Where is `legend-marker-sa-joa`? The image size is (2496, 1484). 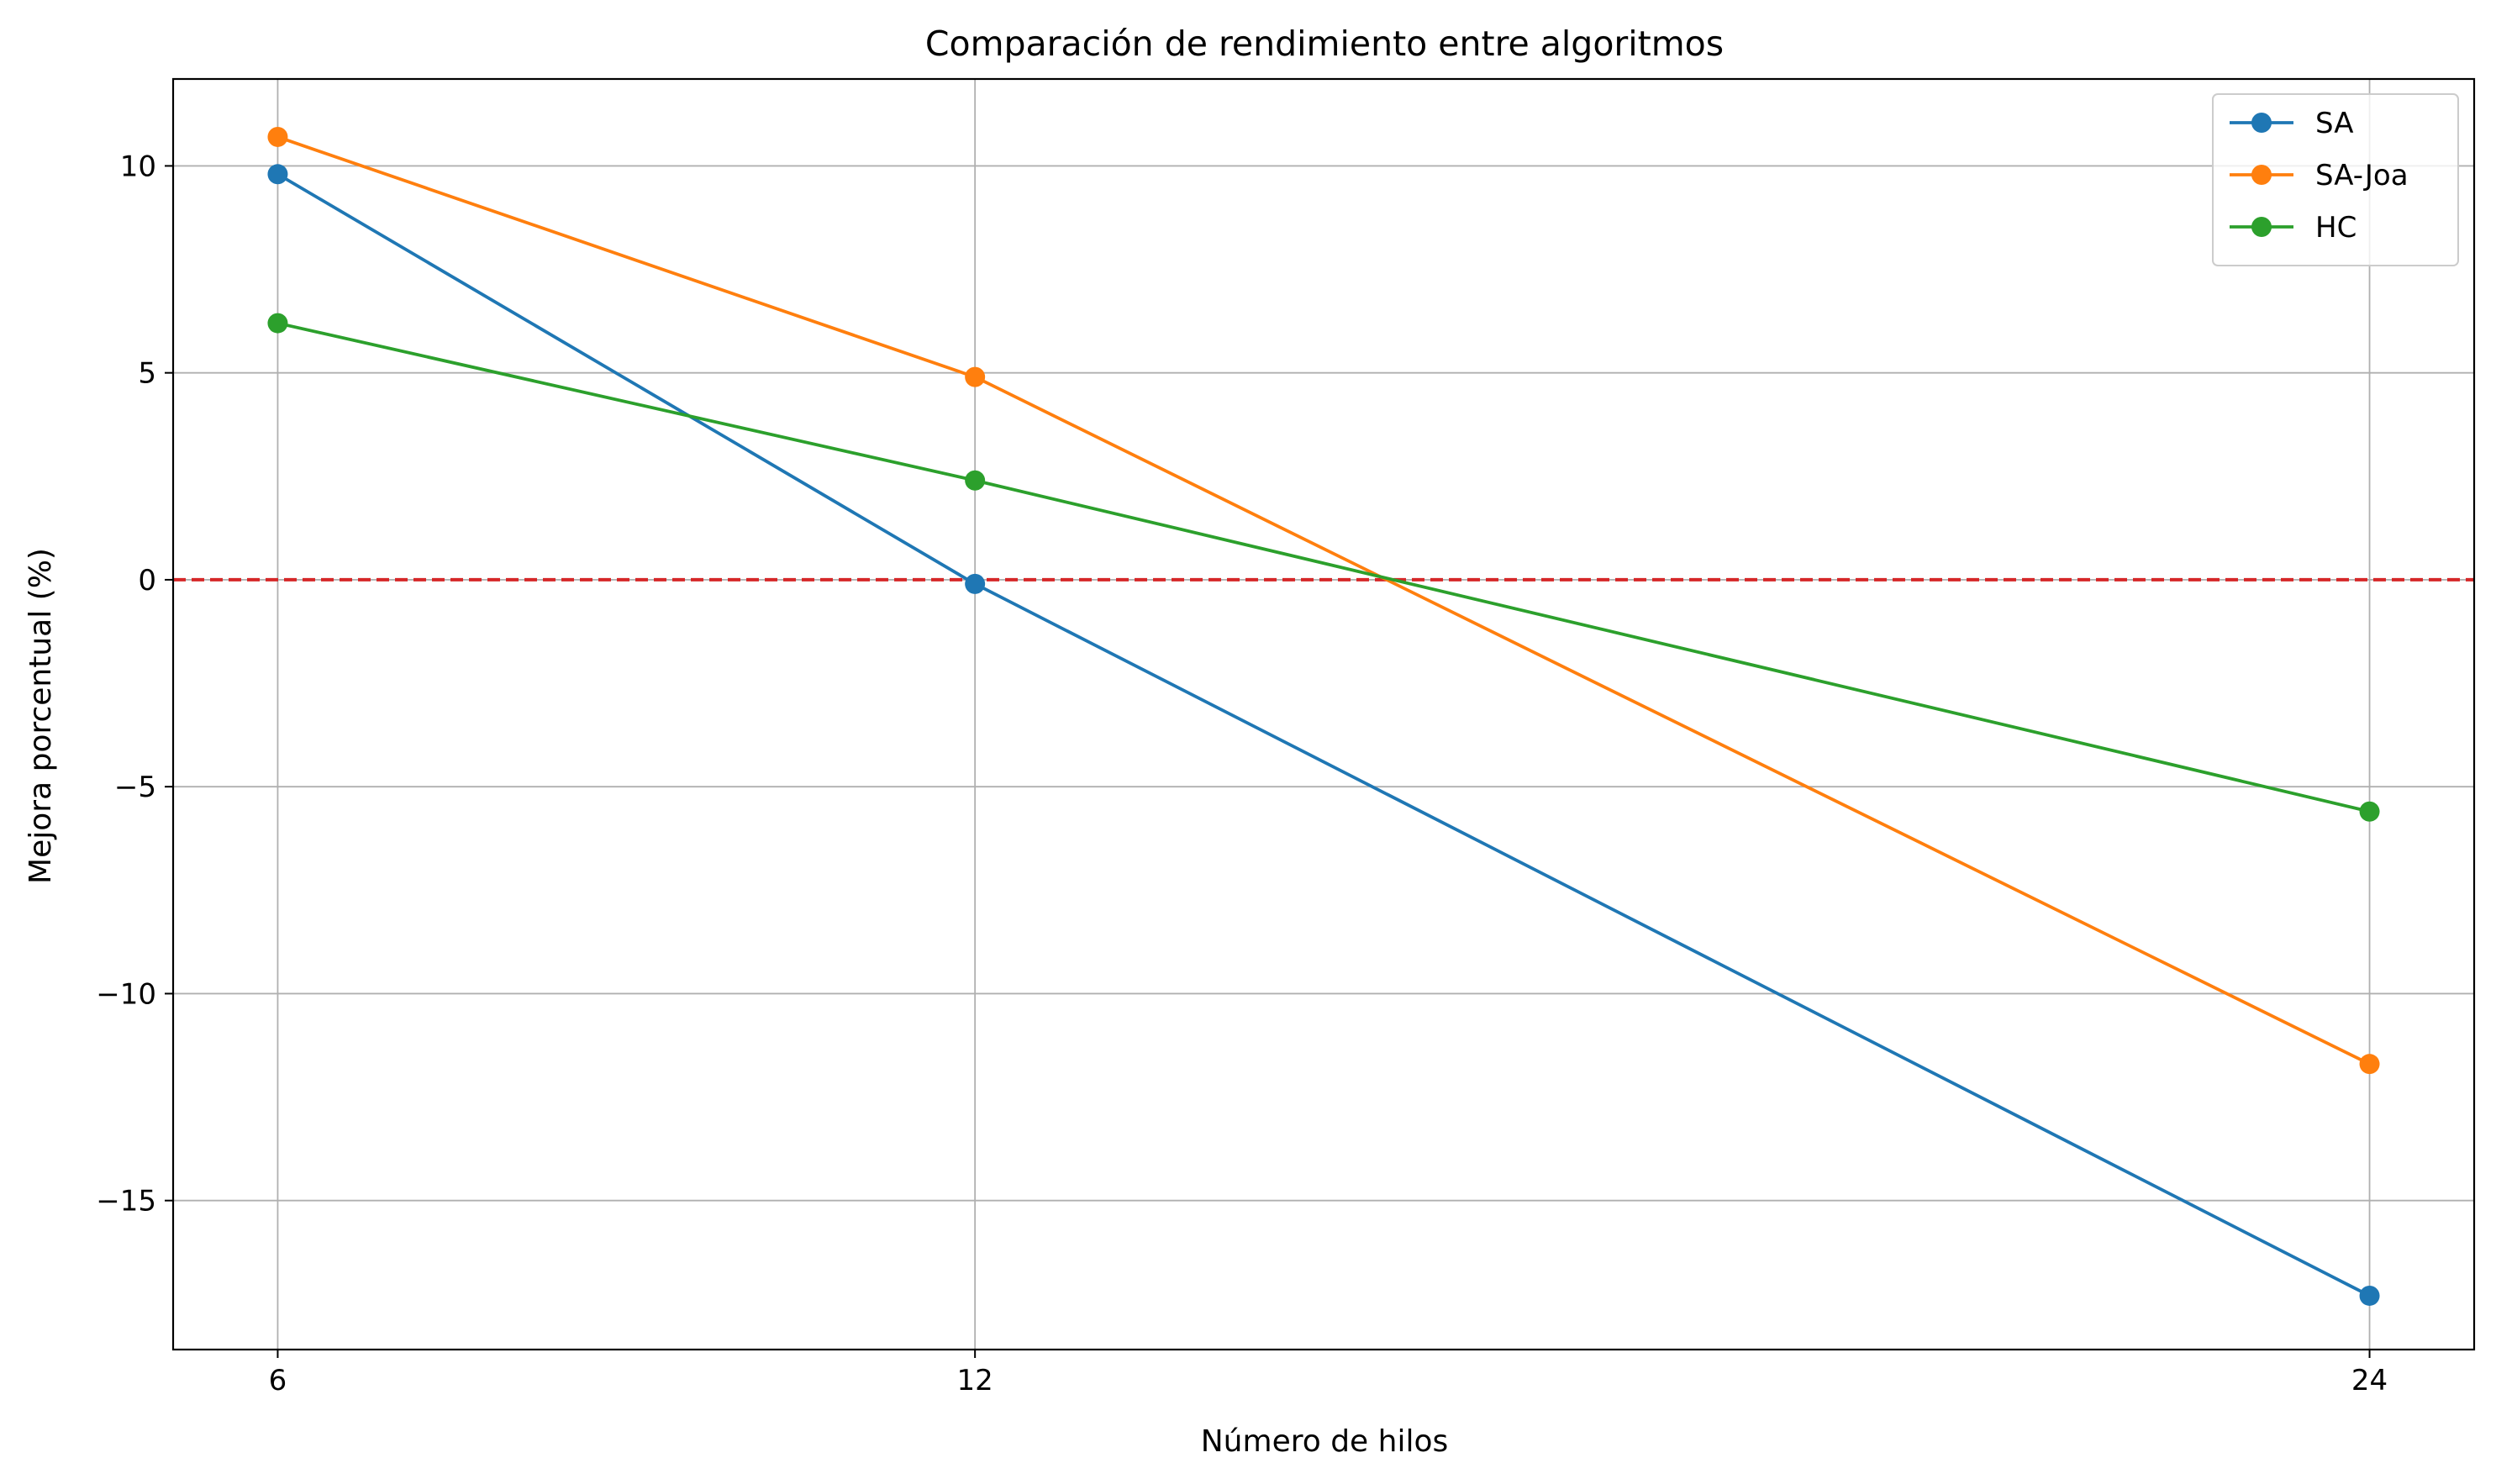
legend-marker-sa-joa is located at coordinates (2261, 175).